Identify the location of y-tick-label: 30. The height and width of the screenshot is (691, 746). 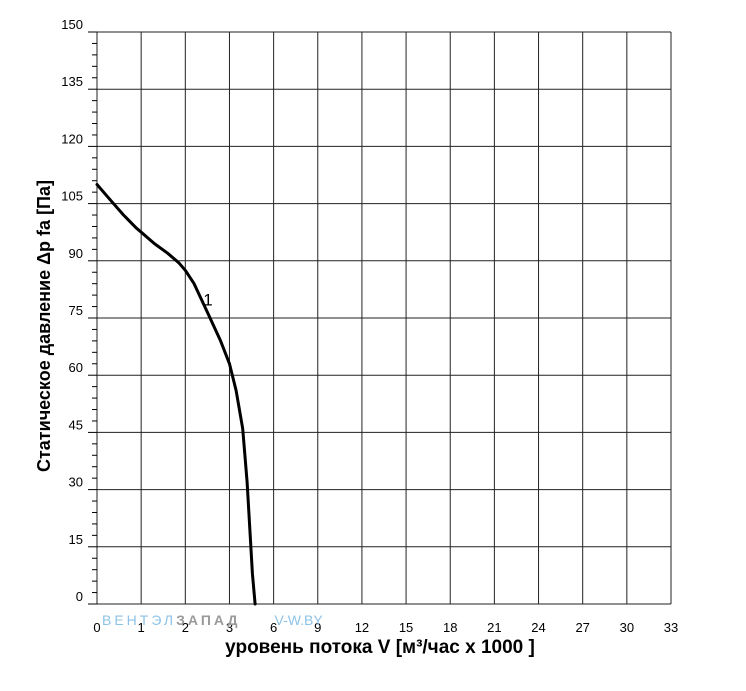
(76, 482).